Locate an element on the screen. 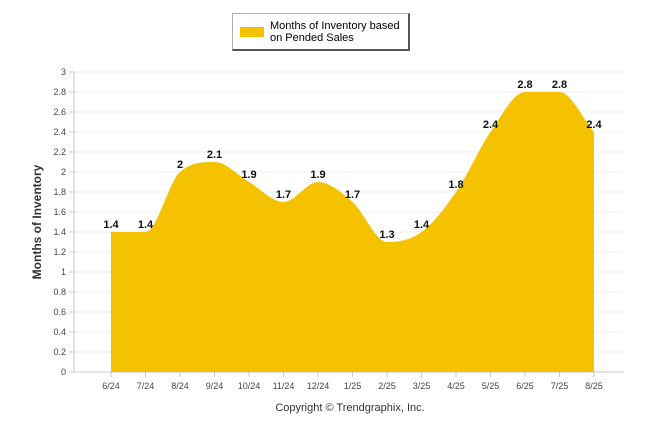 The image size is (646, 439). x-tick-label: 6/24 is located at coordinates (111, 386).